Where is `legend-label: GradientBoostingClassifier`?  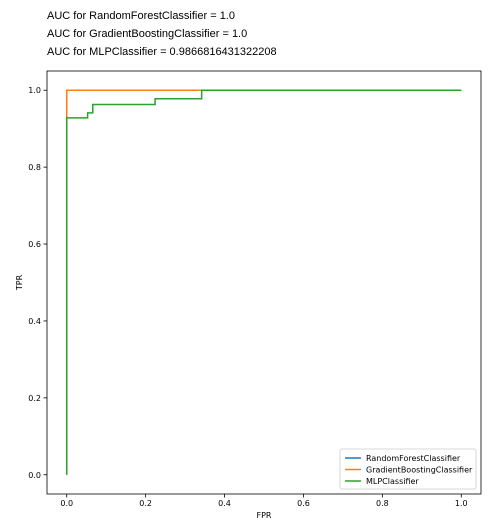
legend-label: GradientBoostingClassifier is located at coordinates (419, 470).